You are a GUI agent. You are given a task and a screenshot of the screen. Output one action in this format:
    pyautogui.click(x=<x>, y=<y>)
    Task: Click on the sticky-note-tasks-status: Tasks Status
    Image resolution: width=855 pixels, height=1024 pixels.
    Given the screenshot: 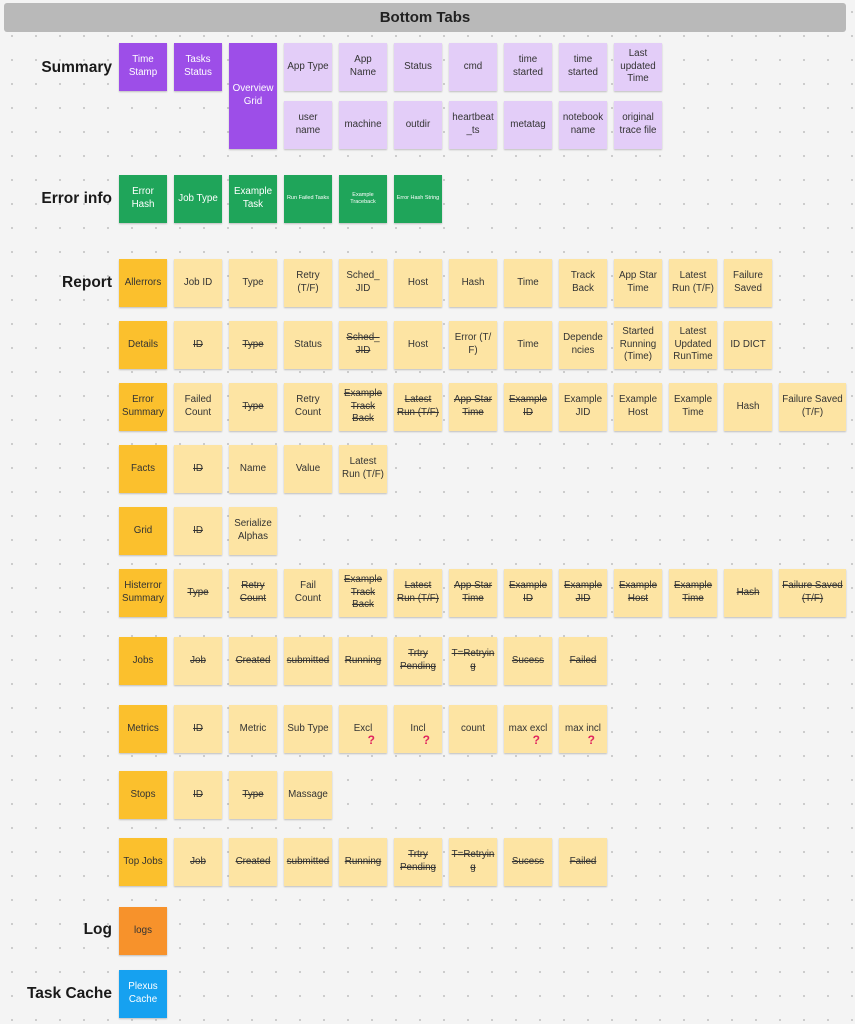 What is the action you would take?
    pyautogui.click(x=198, y=67)
    